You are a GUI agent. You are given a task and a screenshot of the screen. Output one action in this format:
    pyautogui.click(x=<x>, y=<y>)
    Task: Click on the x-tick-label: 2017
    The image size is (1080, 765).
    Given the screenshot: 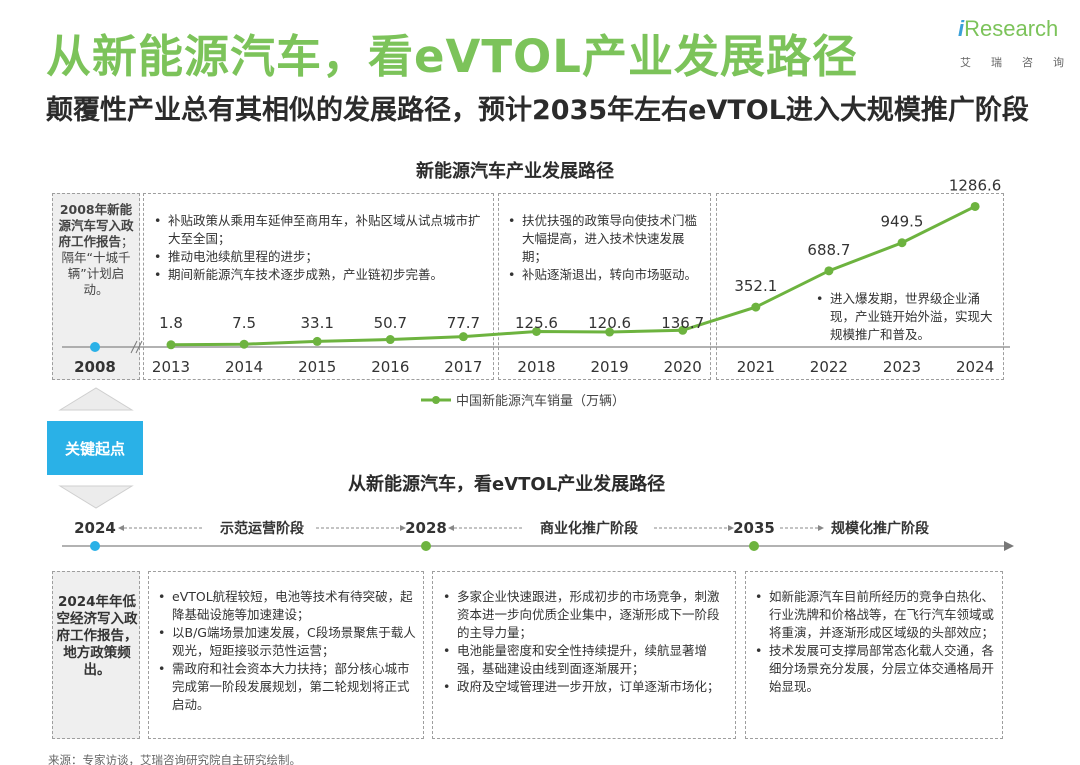 What is the action you would take?
    pyautogui.click(x=463, y=367)
    